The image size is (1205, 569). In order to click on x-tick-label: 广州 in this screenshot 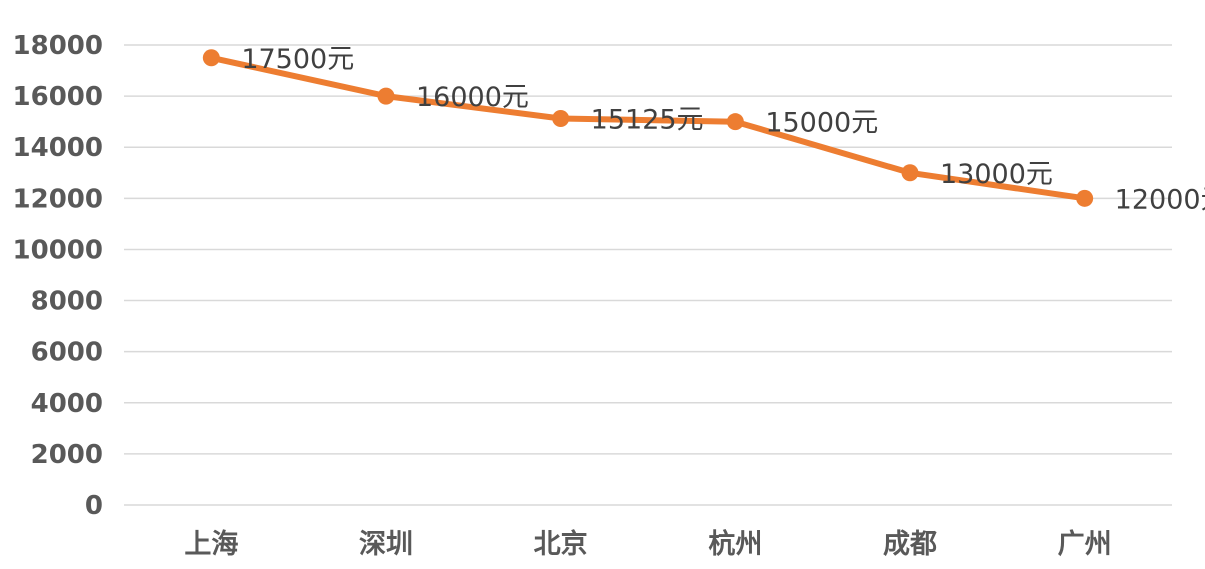, I will do `click(1085, 544)`.